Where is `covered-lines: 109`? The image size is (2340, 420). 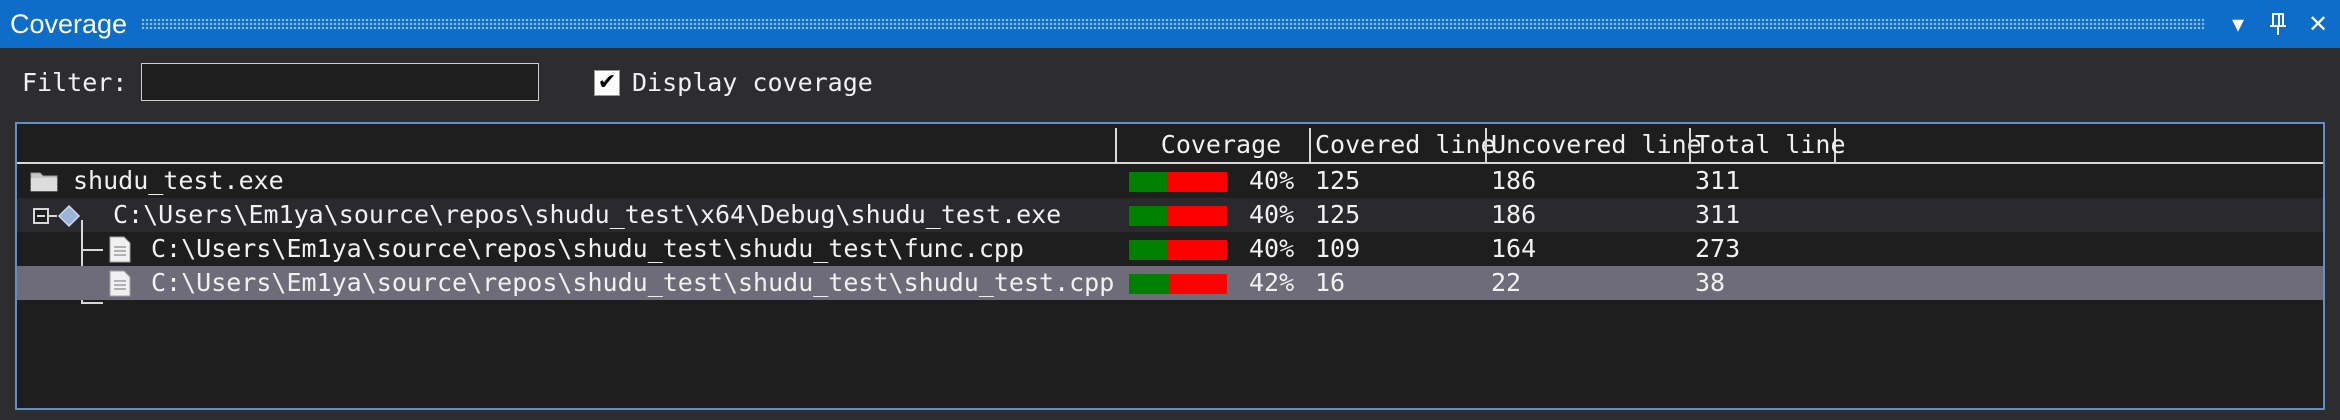 covered-lines: 109 is located at coordinates (1338, 248).